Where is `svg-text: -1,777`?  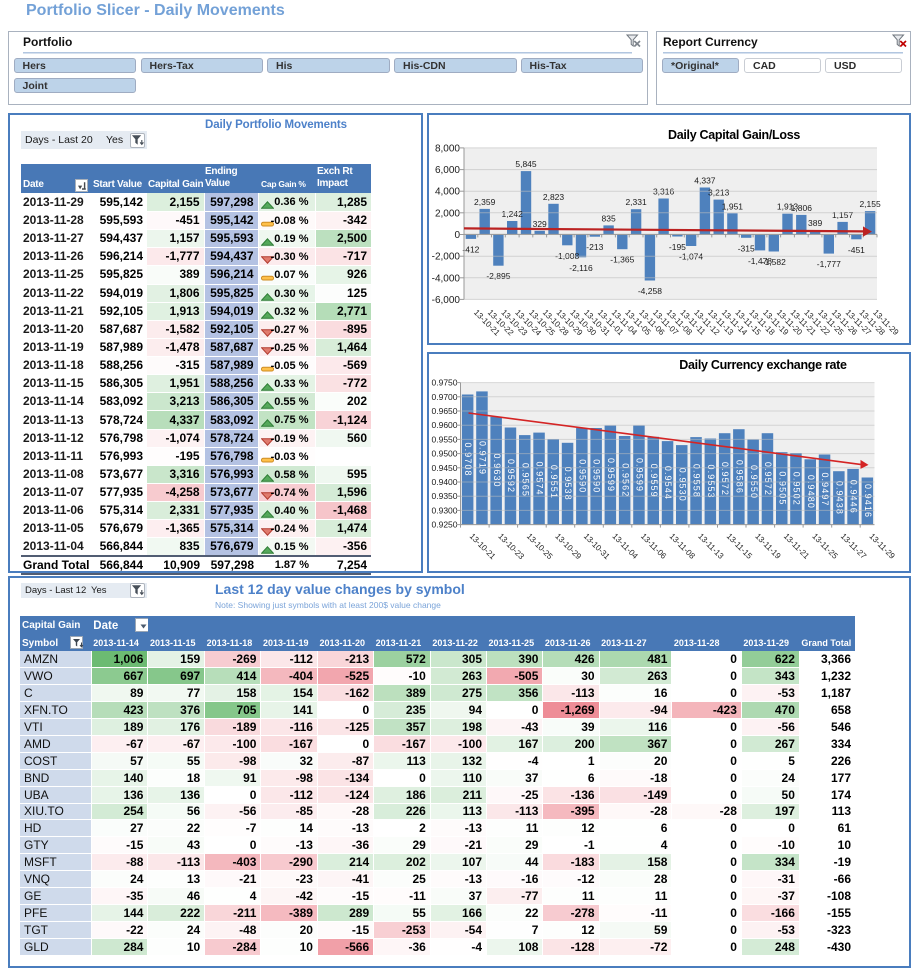
svg-text: -1,777 is located at coordinates (829, 264).